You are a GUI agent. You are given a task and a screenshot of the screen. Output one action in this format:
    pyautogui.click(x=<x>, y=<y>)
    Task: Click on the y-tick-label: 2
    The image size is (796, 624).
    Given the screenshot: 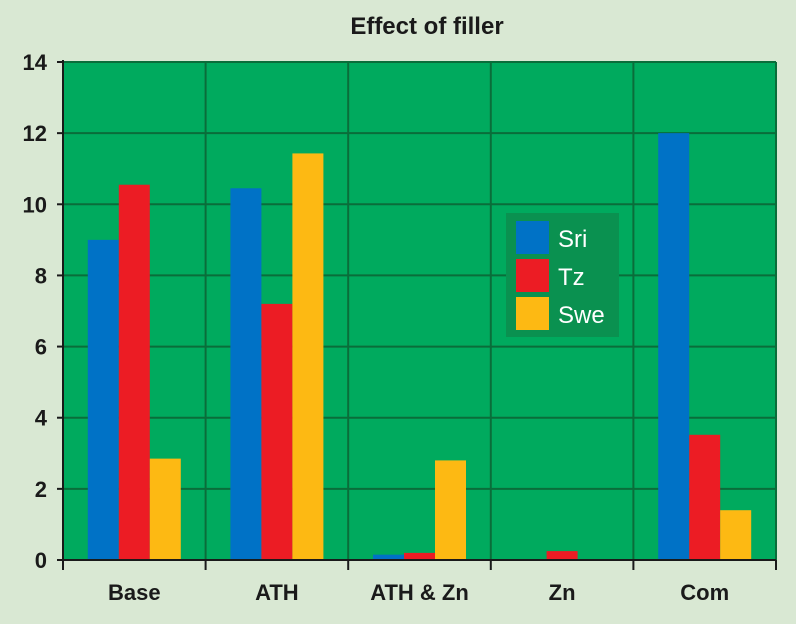 What is the action you would take?
    pyautogui.click(x=41, y=489)
    